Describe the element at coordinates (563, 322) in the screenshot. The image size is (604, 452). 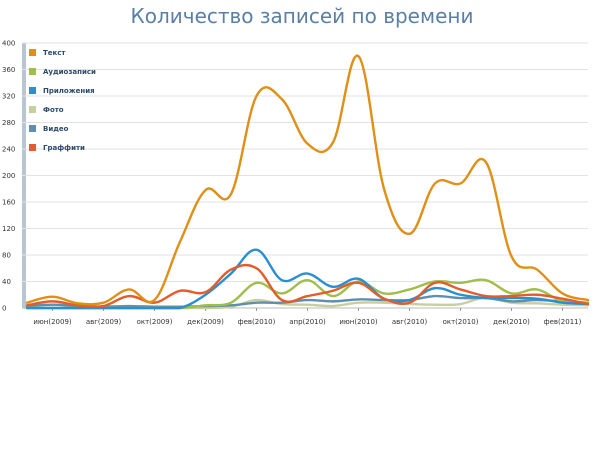
I see `x-tick-label: фев(2011)` at that location.